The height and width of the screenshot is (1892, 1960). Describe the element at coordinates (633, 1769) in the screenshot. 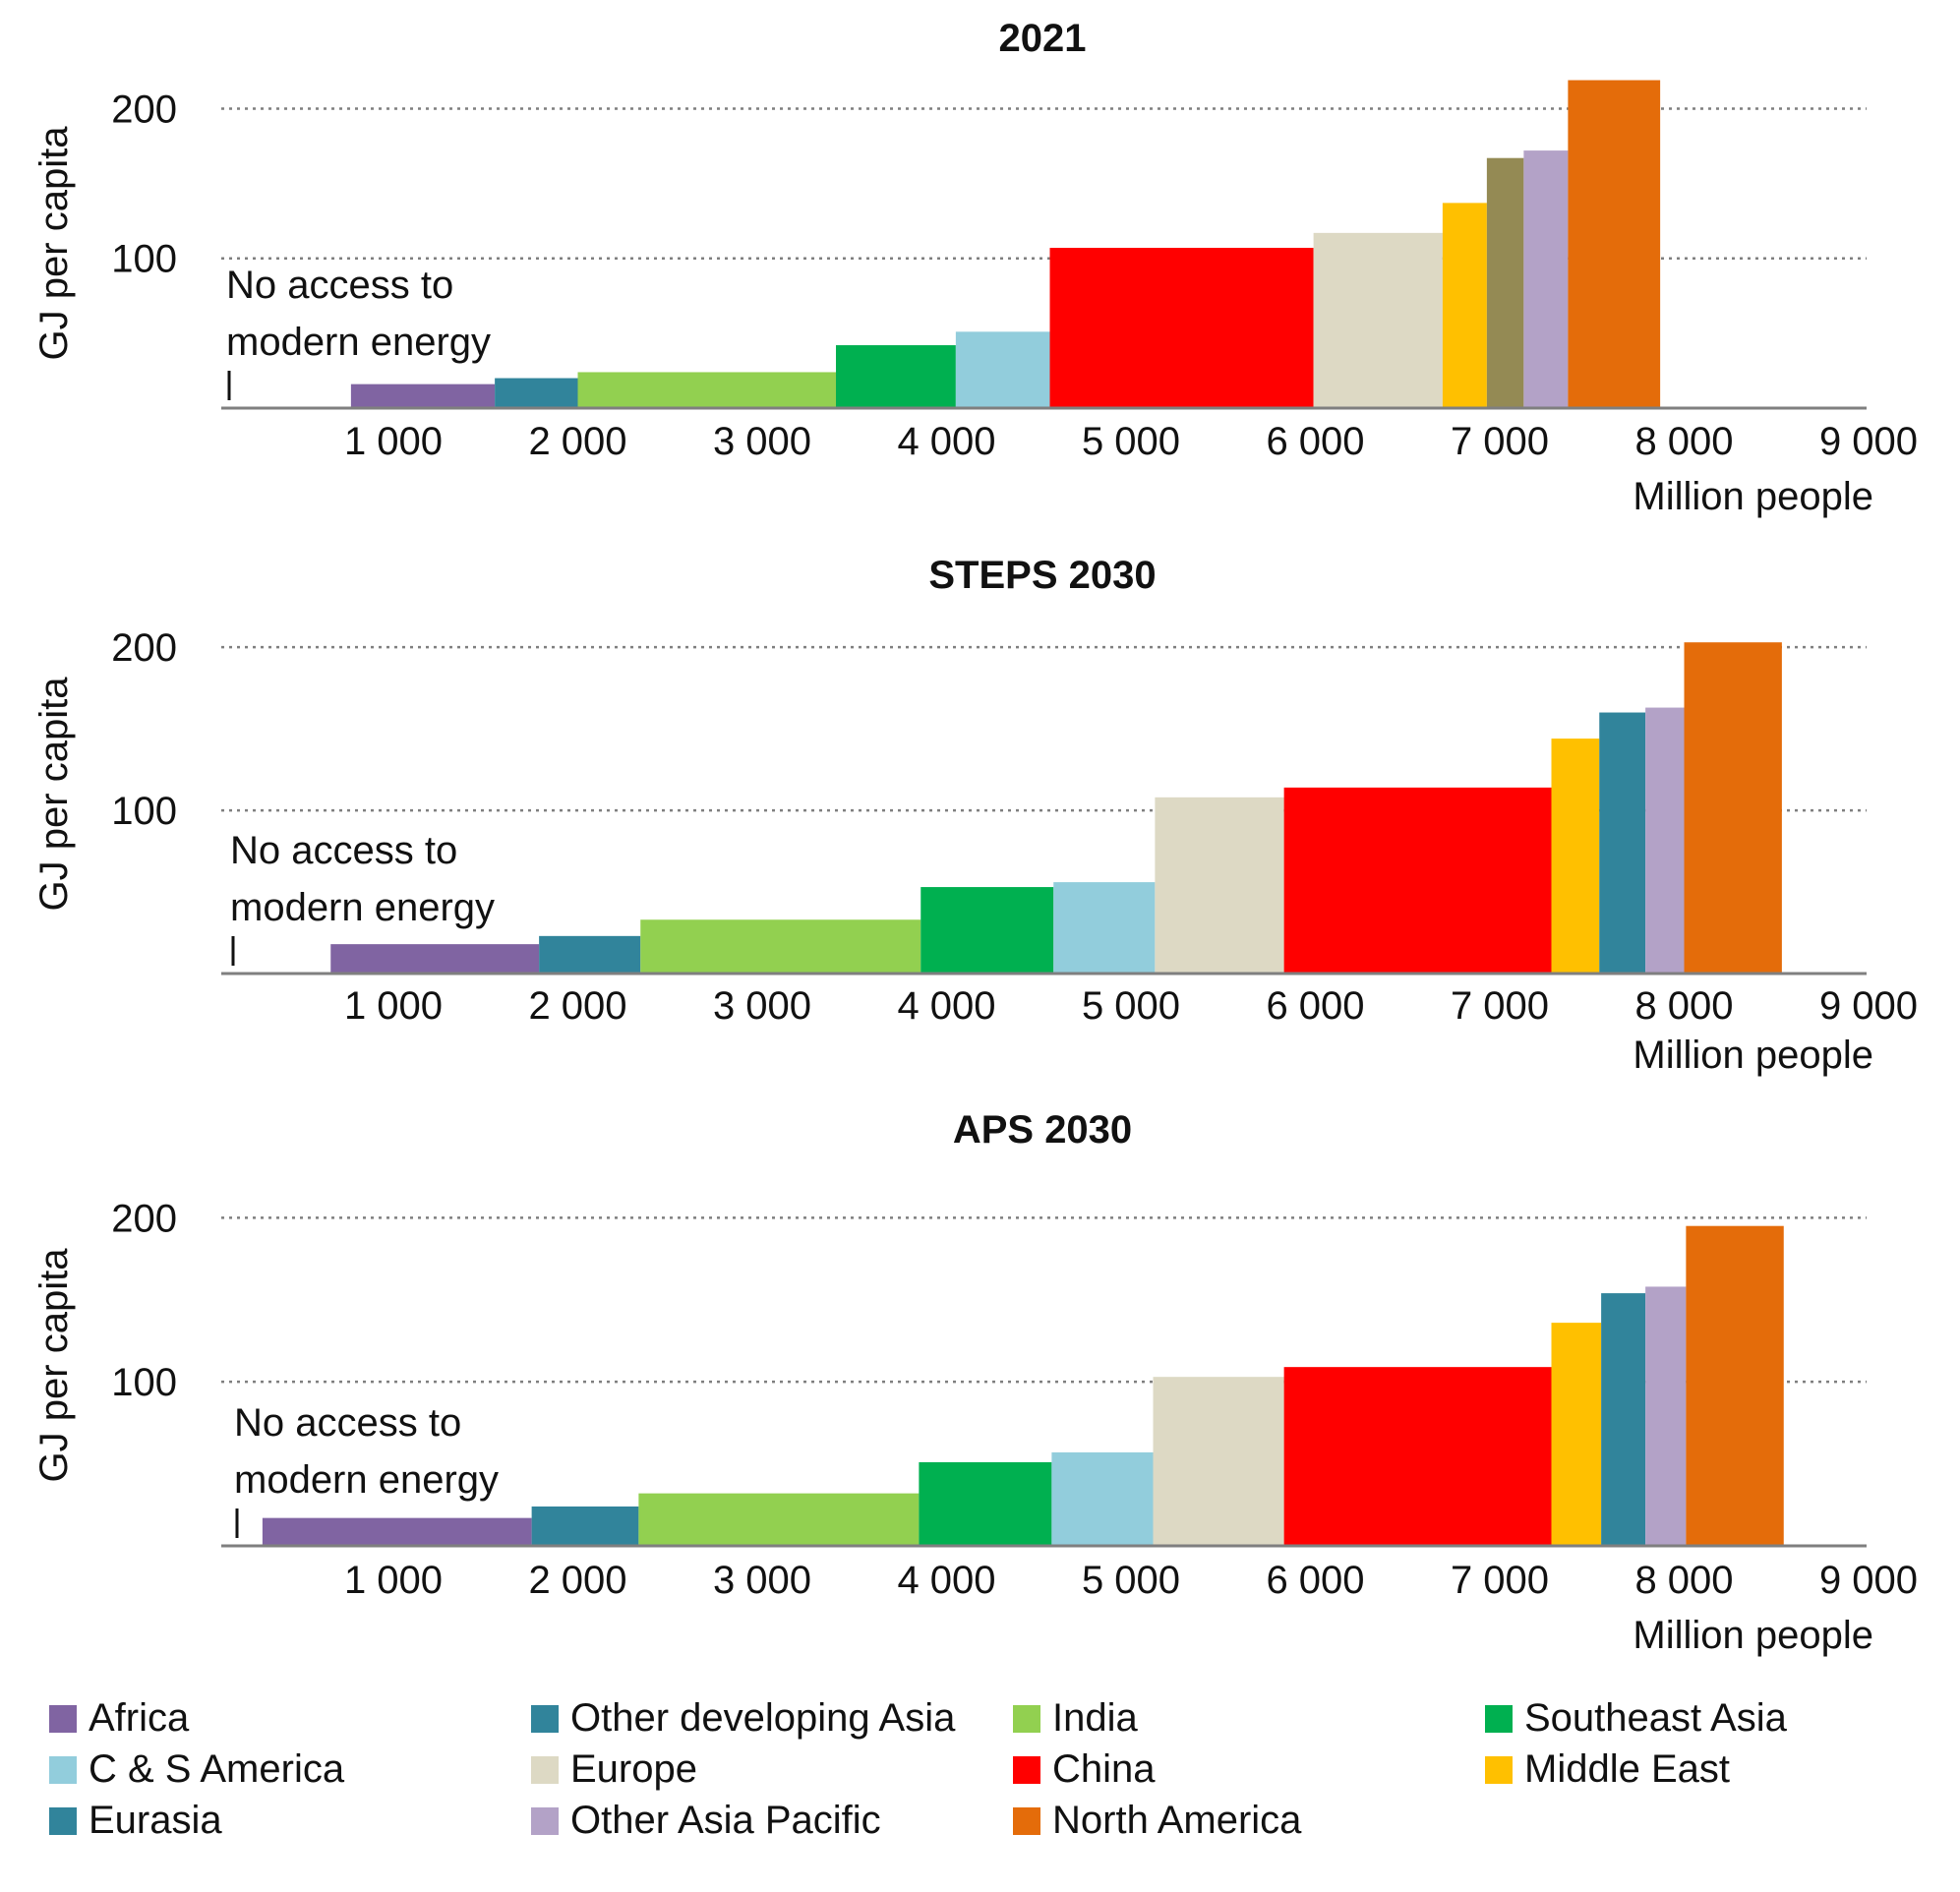

I see `legend-label: Europe` at that location.